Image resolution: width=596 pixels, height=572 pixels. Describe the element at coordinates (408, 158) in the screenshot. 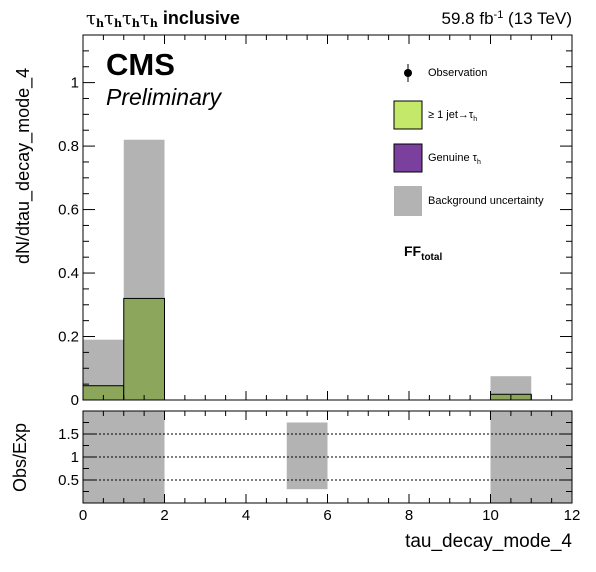

I see `legend-genuine-swatch` at that location.